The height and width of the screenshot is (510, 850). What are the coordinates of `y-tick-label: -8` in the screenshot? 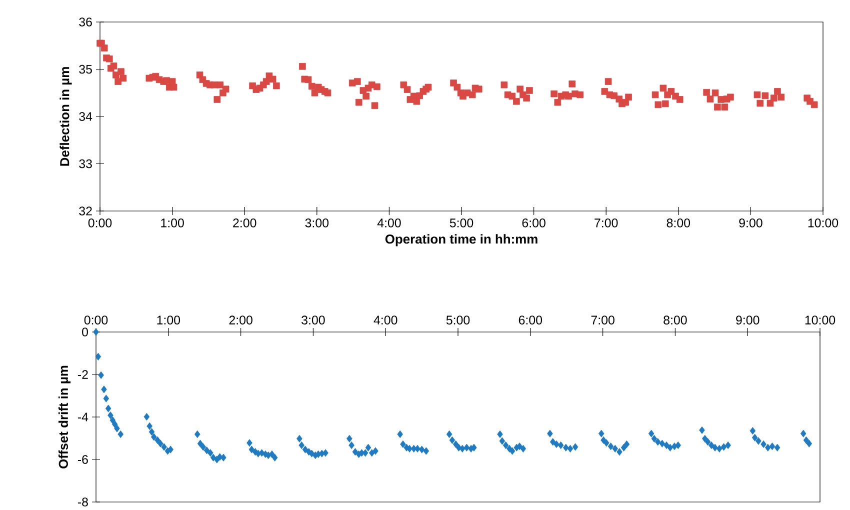 It's located at (83, 502).